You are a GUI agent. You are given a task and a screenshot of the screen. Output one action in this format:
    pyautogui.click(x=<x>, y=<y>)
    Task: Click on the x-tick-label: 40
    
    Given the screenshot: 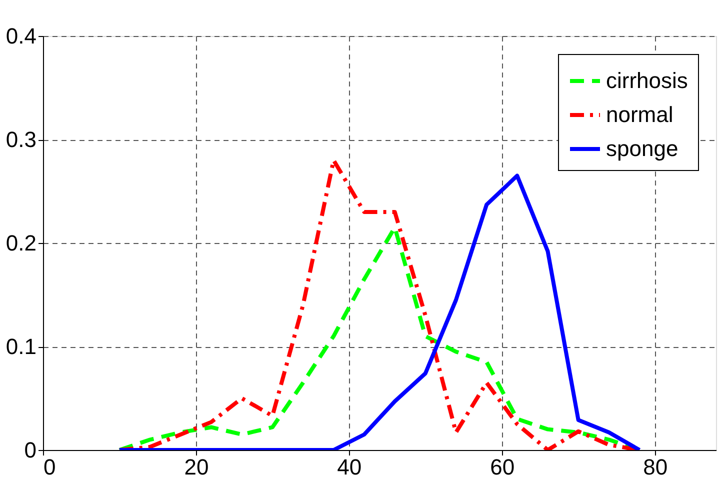 What is the action you would take?
    pyautogui.click(x=349, y=467)
    